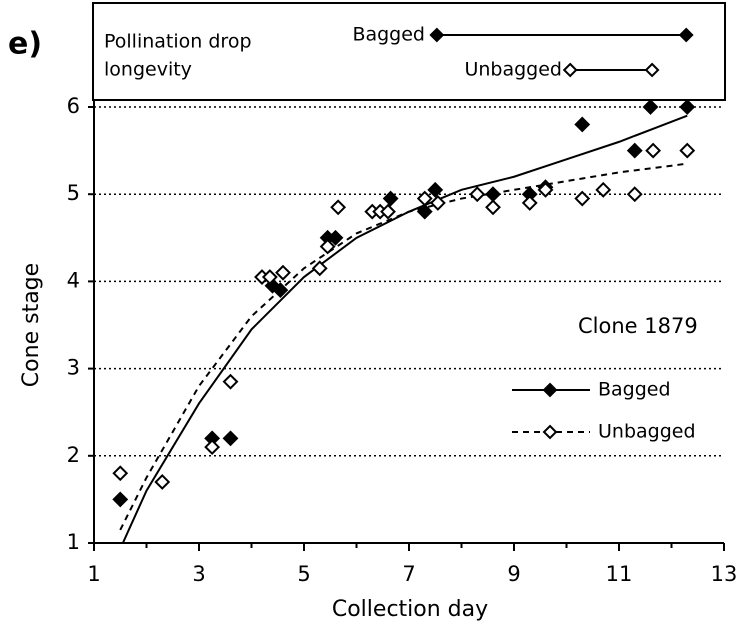 The image size is (743, 633). I want to click on y-tick-label: 1, so click(73, 542).